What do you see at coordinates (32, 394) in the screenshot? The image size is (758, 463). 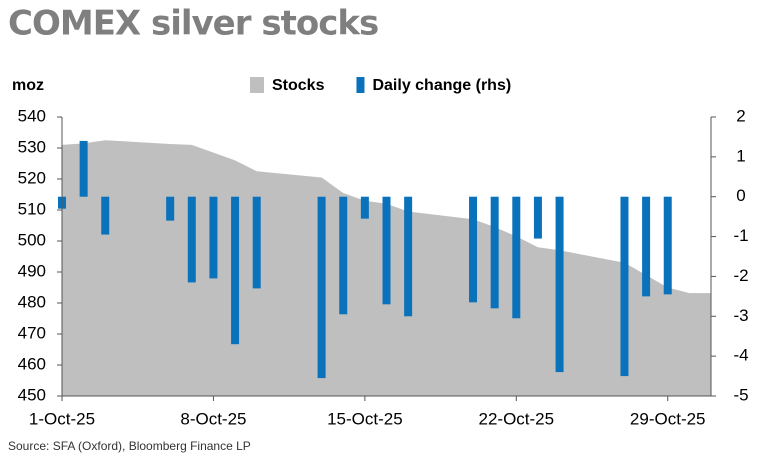 I see `y-tick-label: 450` at bounding box center [32, 394].